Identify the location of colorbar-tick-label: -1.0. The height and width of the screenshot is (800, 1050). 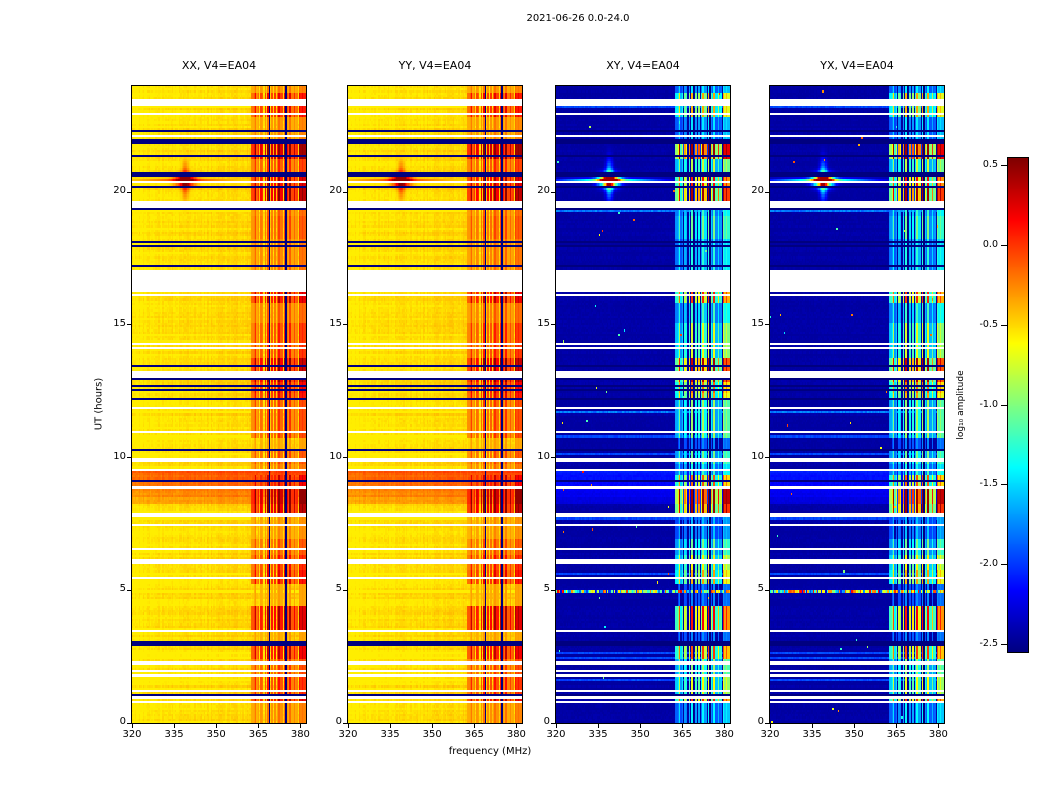
(988, 404).